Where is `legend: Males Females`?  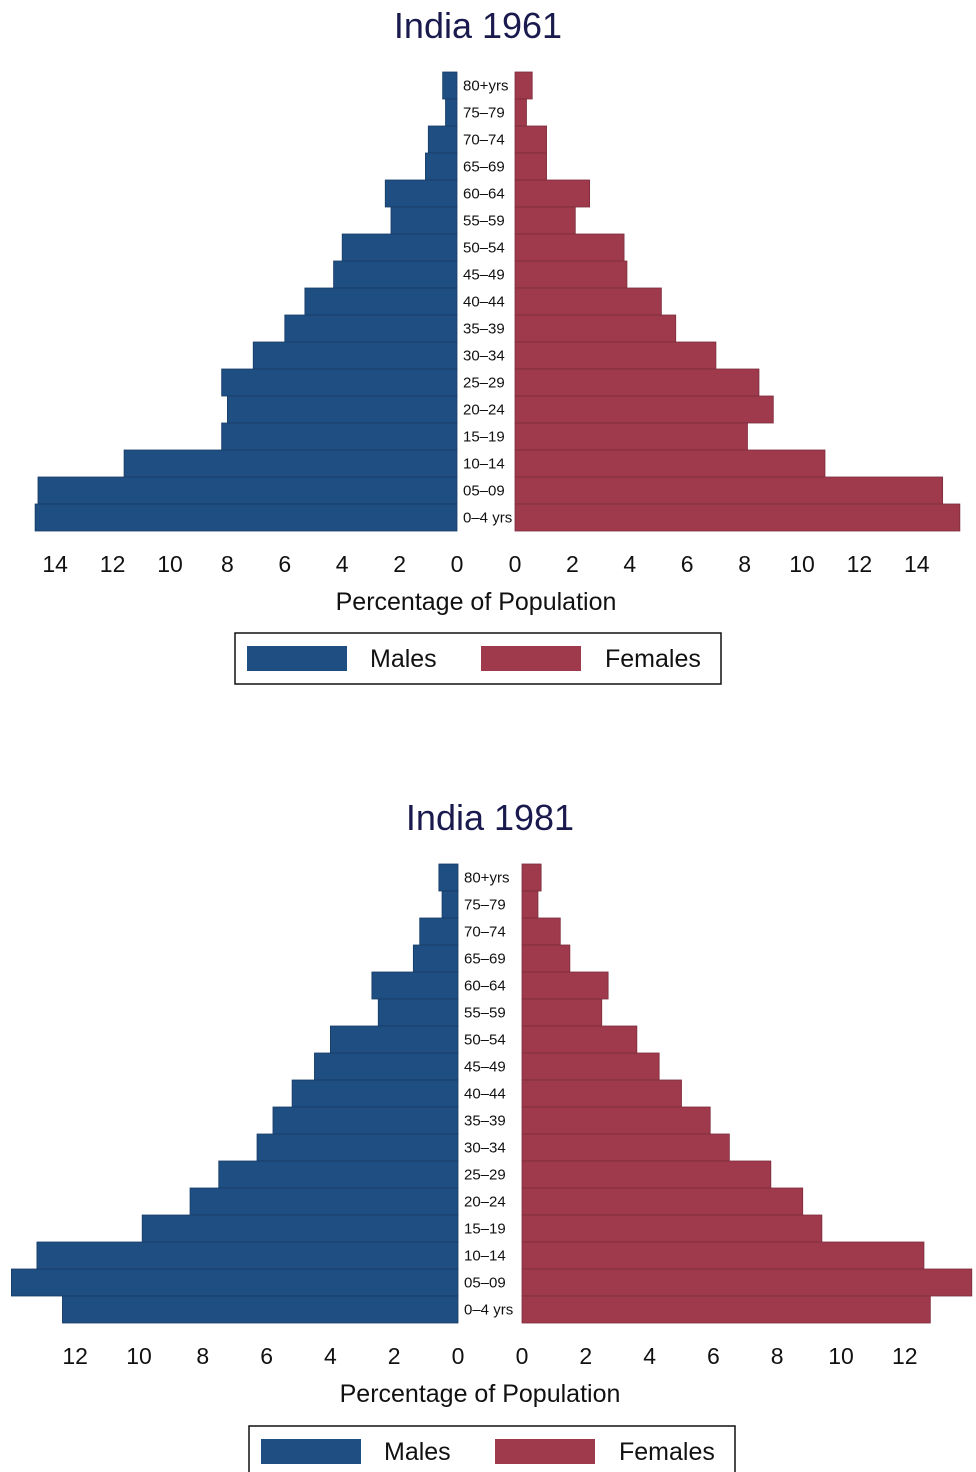 legend: Males Females is located at coordinates (478, 658).